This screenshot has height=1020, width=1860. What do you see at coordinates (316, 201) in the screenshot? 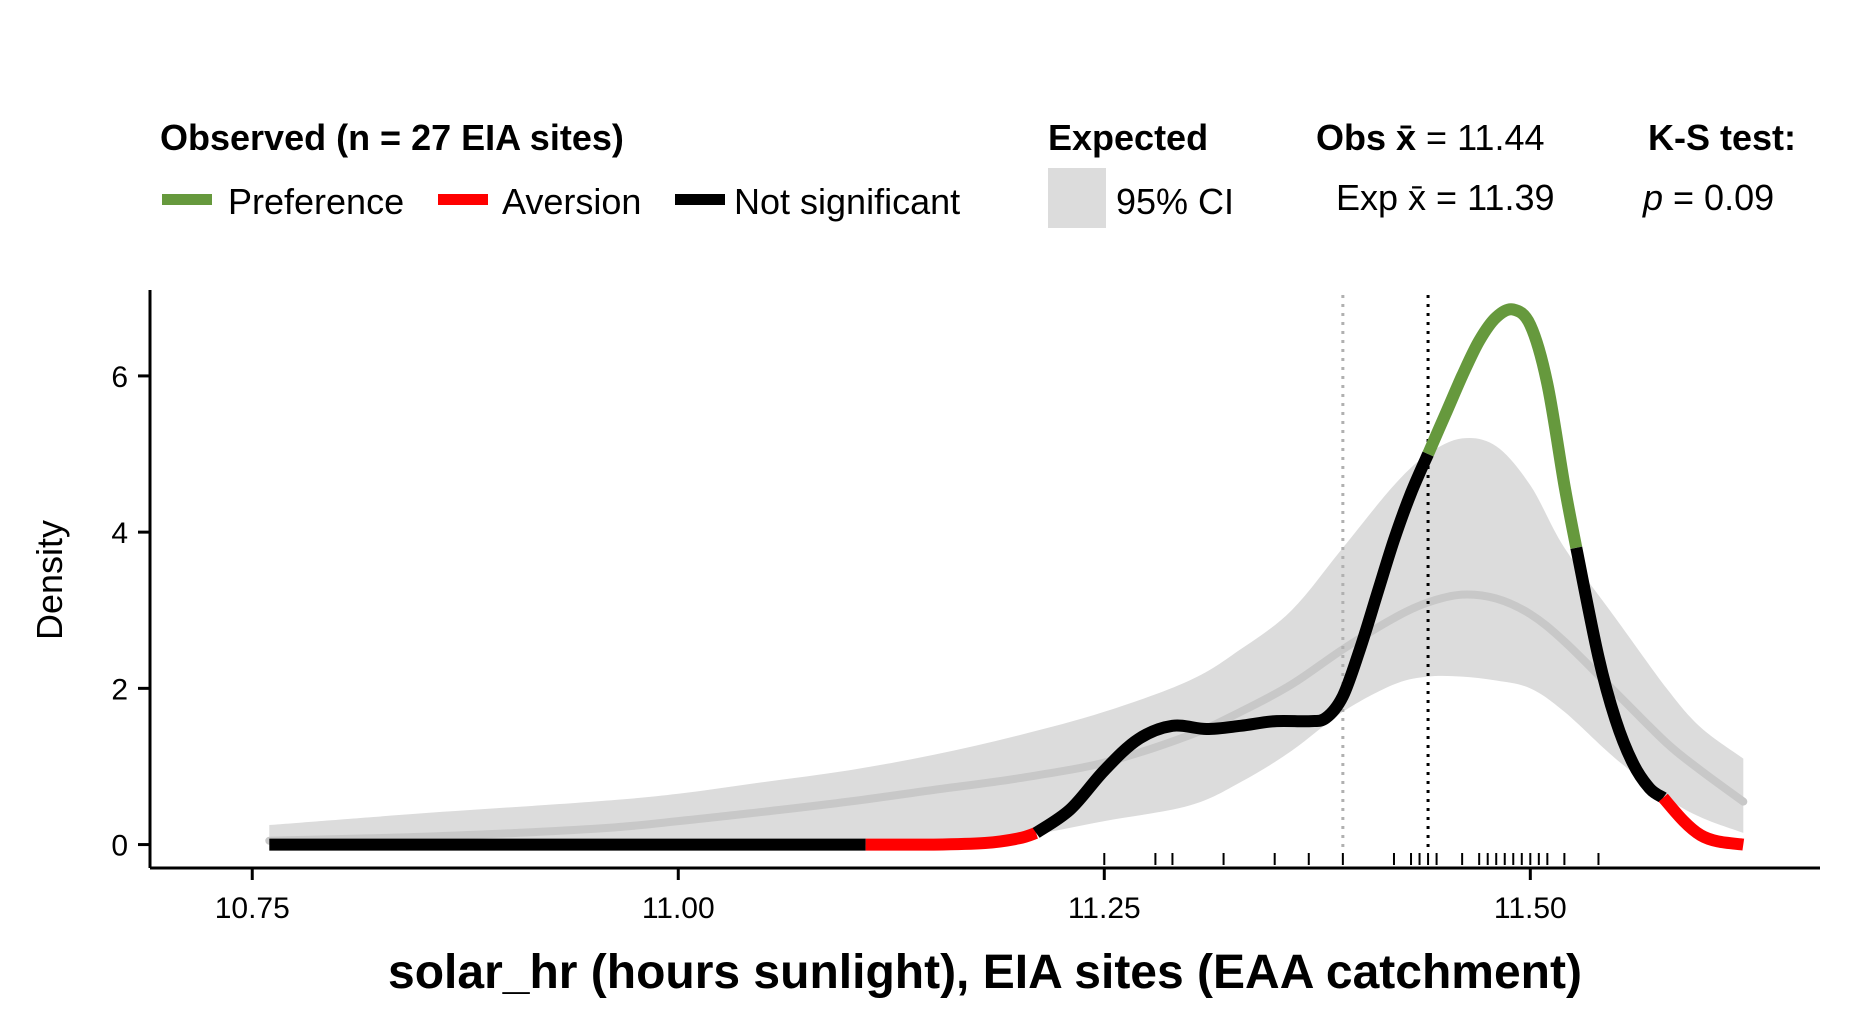
I see `legend-label-preference: Preference` at bounding box center [316, 201].